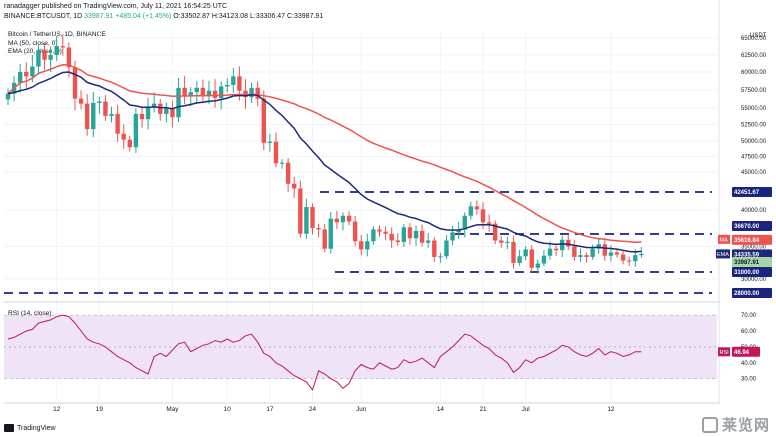 This screenshot has height=437, width=776. What do you see at coordinates (754, 173) in the screenshot?
I see `y-tick-label: 45000.00` at bounding box center [754, 173].